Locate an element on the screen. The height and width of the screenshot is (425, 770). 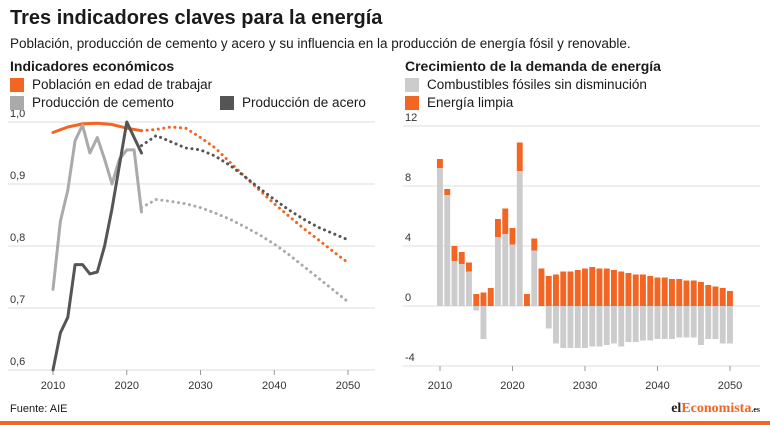
legend-item-population: Población en edad de trabajar is located at coordinates (111, 84).